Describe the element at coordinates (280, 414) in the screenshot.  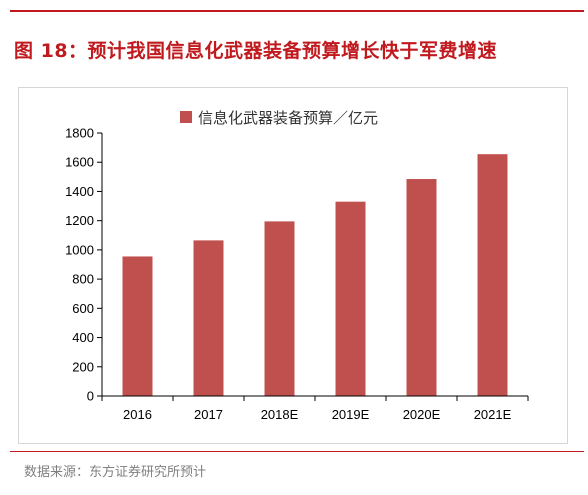
I see `x-tick-label: 2018E` at that location.